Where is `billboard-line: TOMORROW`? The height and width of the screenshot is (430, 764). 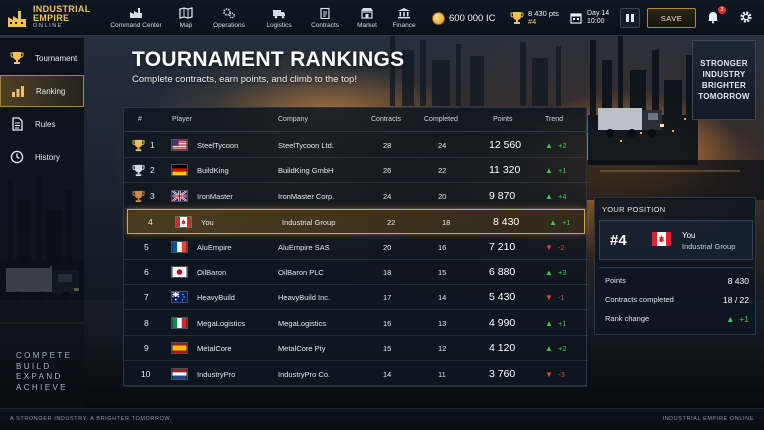 billboard-line: TOMORROW is located at coordinates (724, 96).